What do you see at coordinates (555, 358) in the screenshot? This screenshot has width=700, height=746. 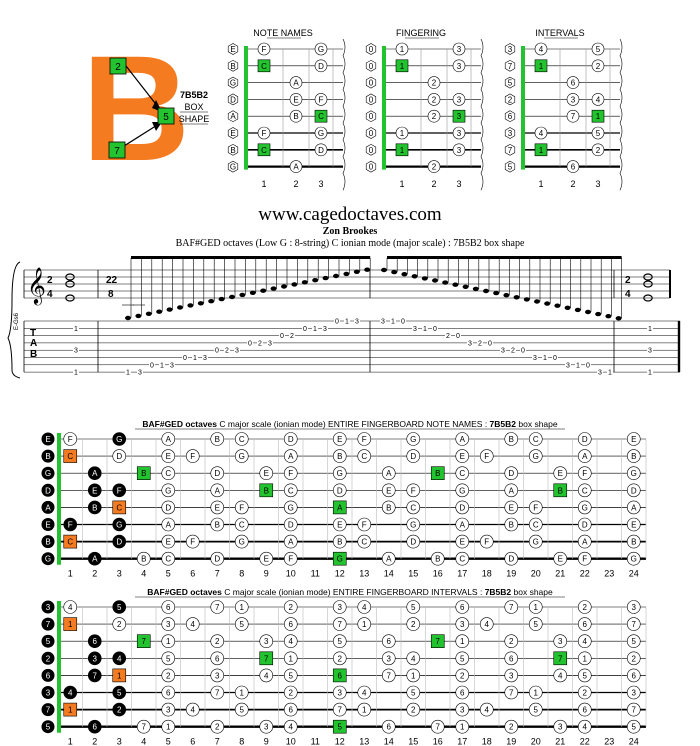 I see `tab-fret-number: 0` at bounding box center [555, 358].